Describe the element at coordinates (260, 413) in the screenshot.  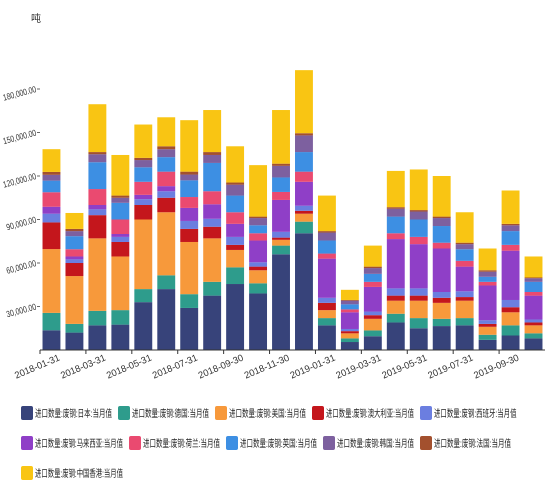
I see `legend-item: 进口数量:废钢:美国:当月值` at that location.